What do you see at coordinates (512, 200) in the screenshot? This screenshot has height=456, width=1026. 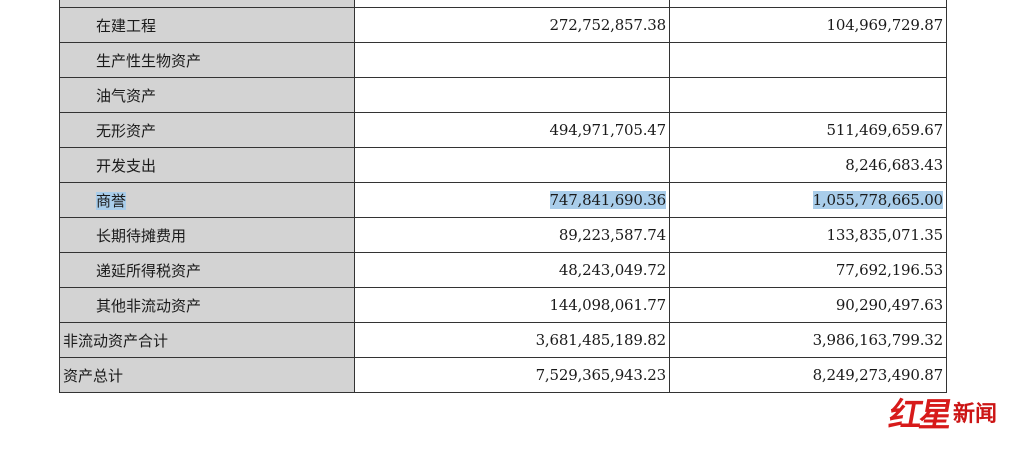 I see `current-period-value: 747,841,690.36` at bounding box center [512, 200].